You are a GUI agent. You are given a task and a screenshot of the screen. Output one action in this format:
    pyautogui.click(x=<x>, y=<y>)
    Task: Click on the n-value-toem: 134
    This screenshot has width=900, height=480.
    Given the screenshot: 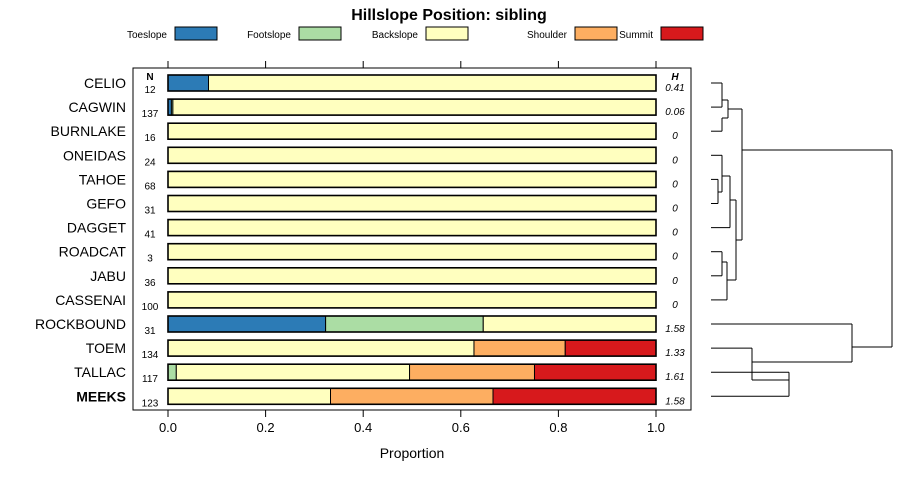 What is the action you would take?
    pyautogui.click(x=150, y=355)
    